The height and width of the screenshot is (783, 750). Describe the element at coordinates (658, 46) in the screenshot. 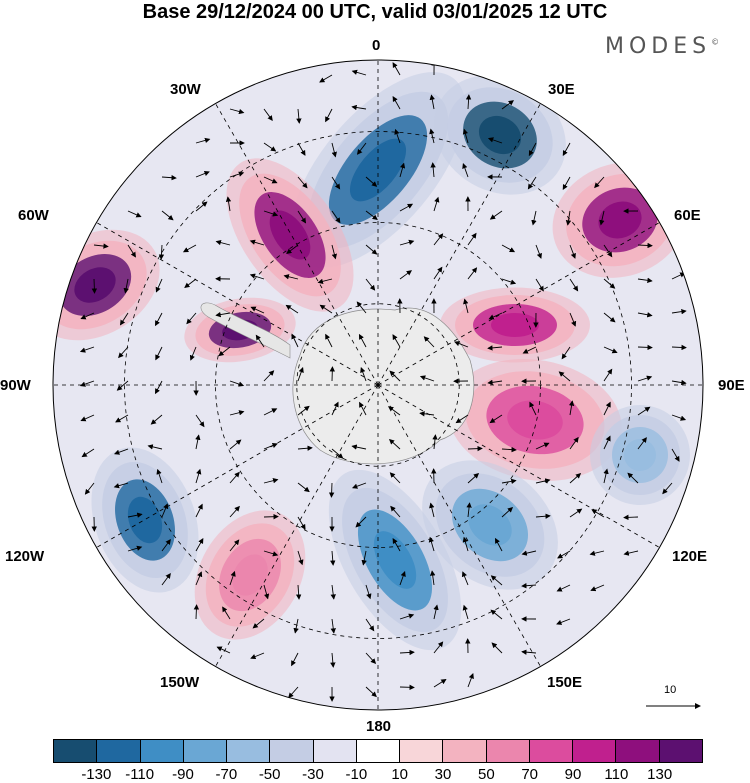

I see `brand-text: MODES` at that location.